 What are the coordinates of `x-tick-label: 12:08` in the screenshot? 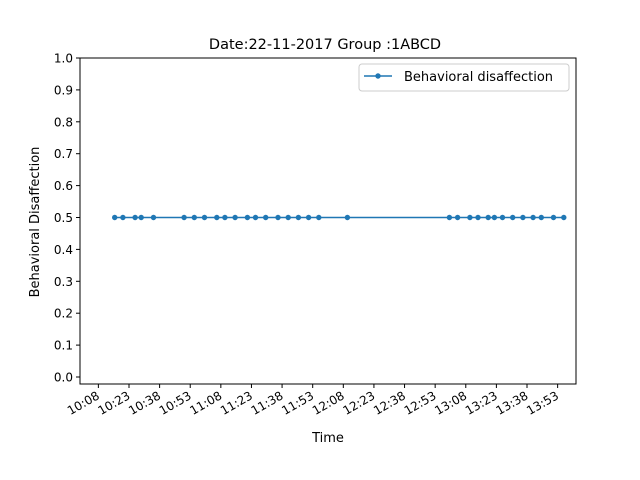 It's located at (328, 402).